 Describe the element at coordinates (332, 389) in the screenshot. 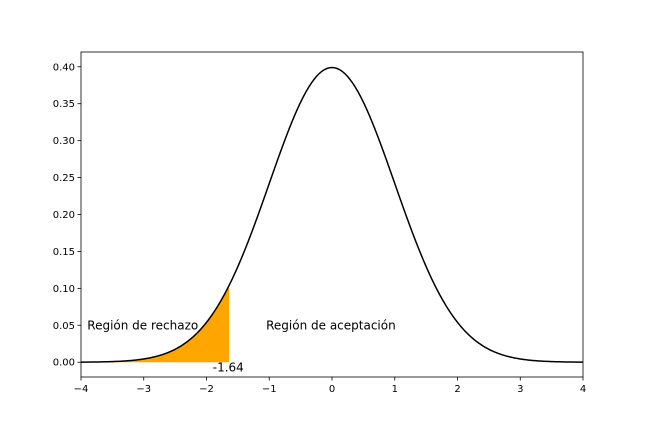

I see `x-tick-label: 0` at that location.